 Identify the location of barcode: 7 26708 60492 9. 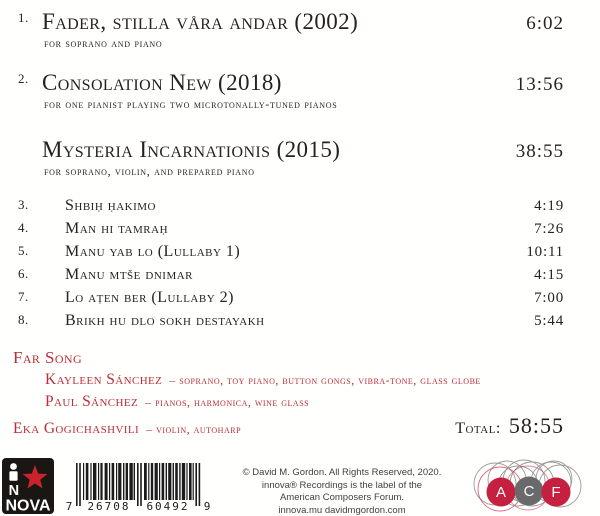
(137, 489).